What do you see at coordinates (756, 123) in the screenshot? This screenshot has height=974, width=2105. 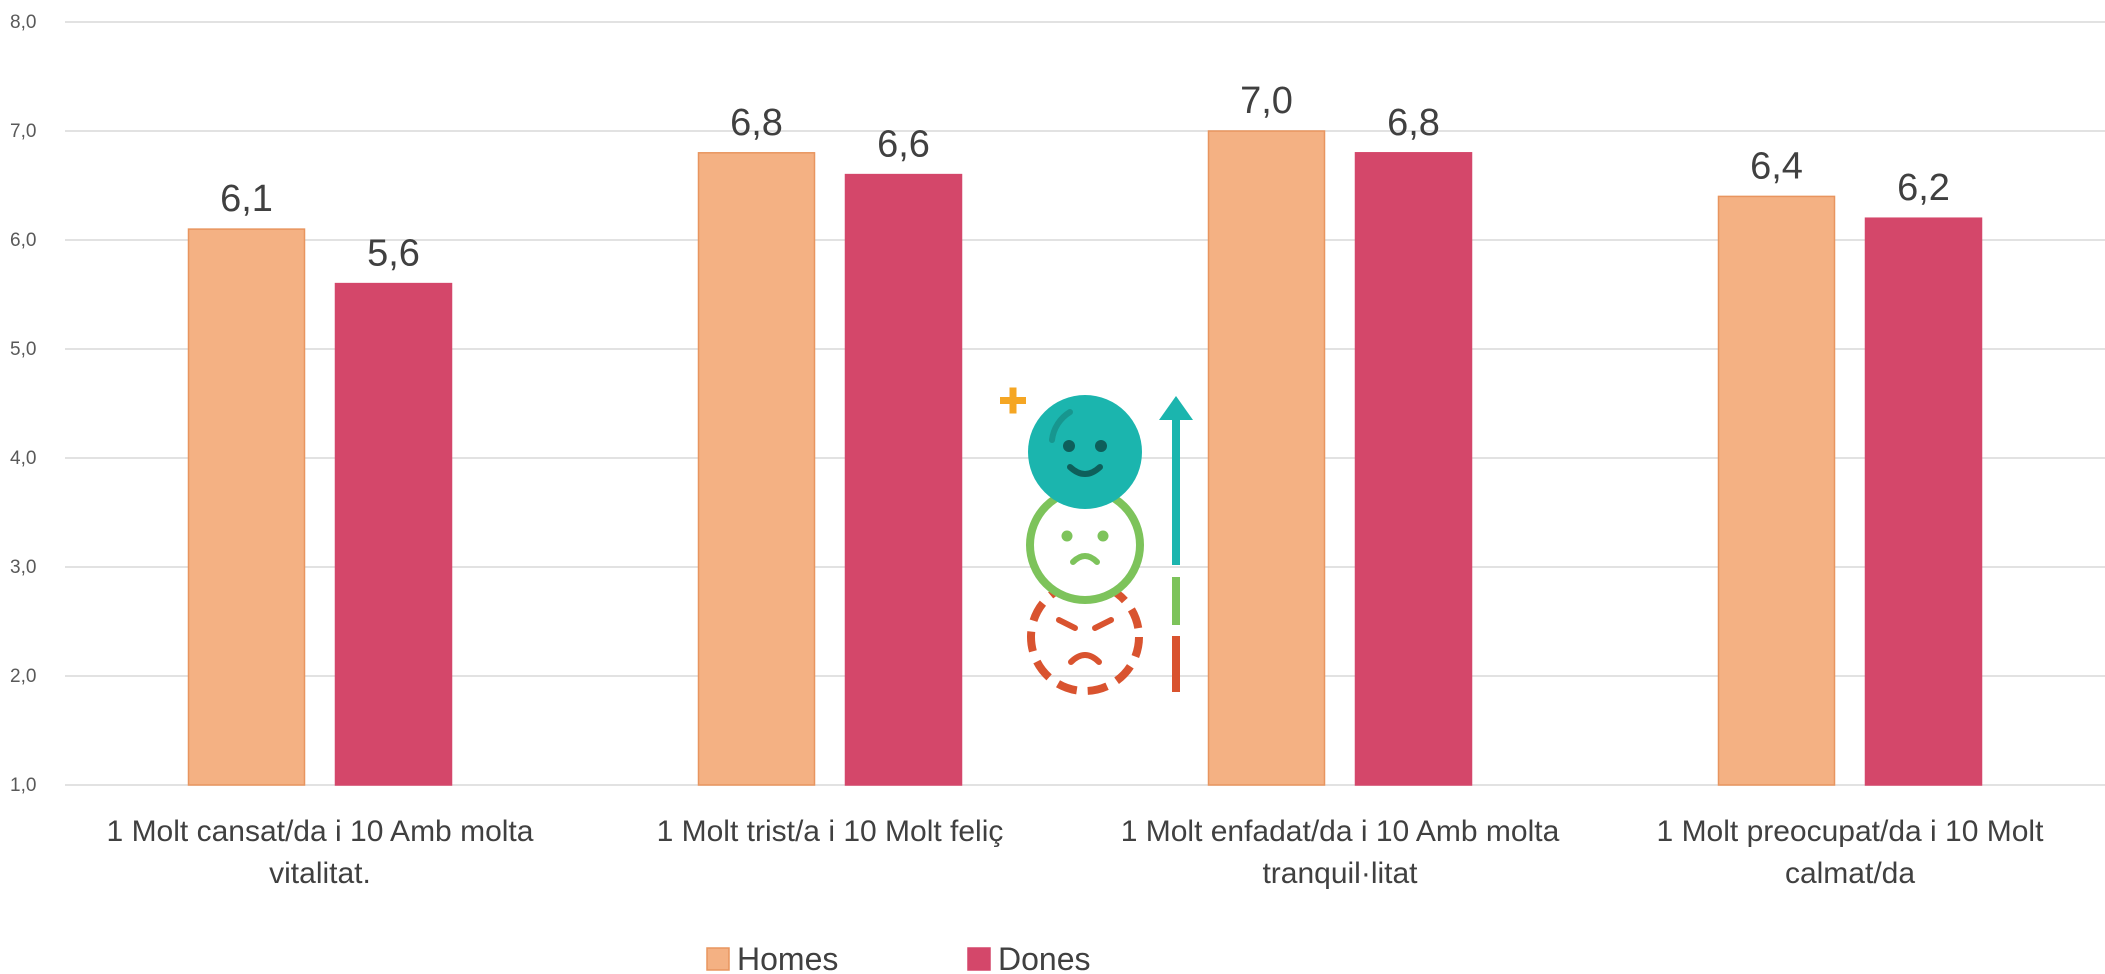 I see `data-label-homes-1: 6,8` at bounding box center [756, 123].